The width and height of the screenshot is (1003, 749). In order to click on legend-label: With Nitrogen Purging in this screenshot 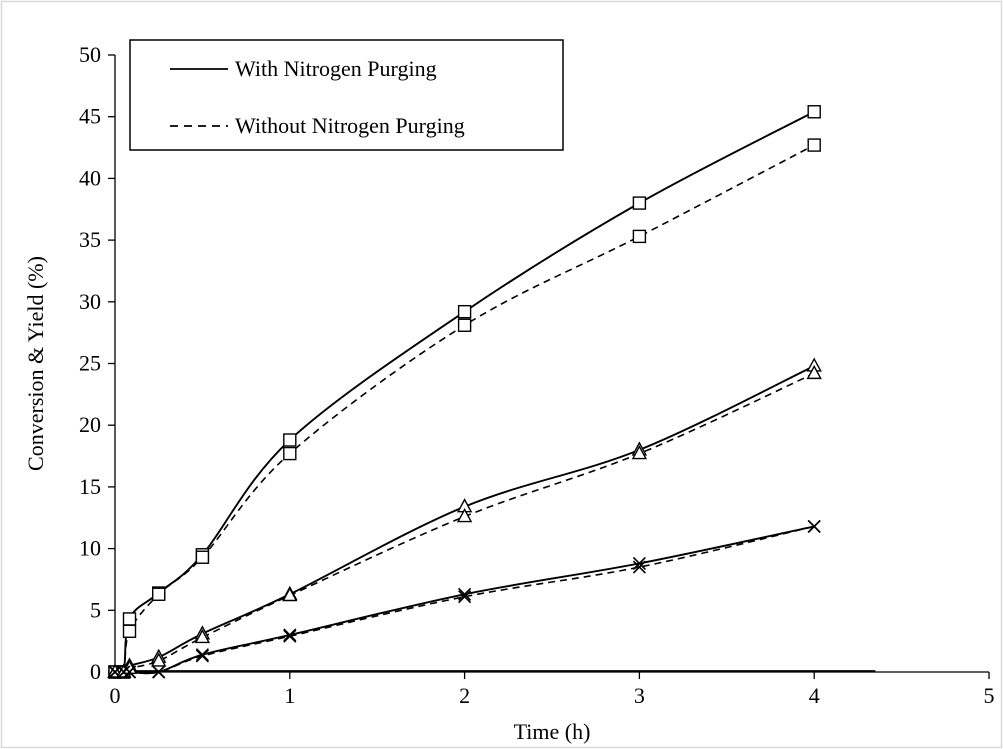, I will do `click(336, 68)`.